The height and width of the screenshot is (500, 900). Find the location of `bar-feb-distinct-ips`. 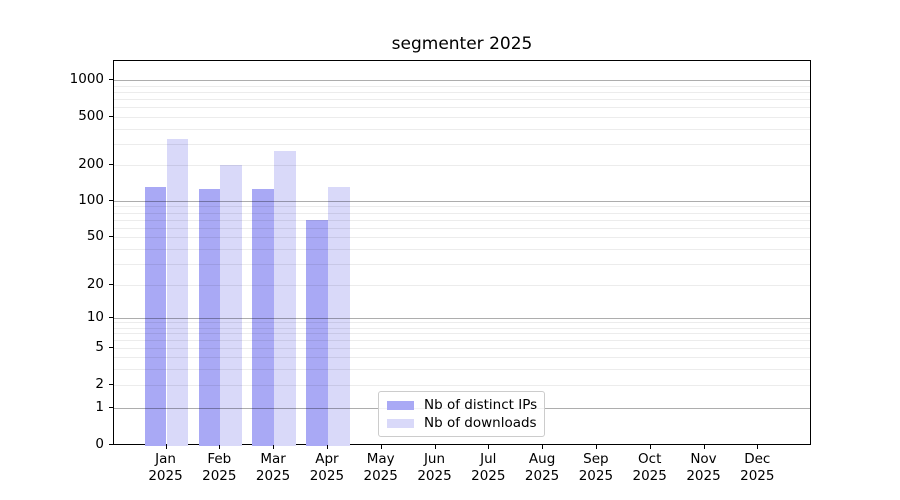

bar-feb-distinct-ips is located at coordinates (209, 317).